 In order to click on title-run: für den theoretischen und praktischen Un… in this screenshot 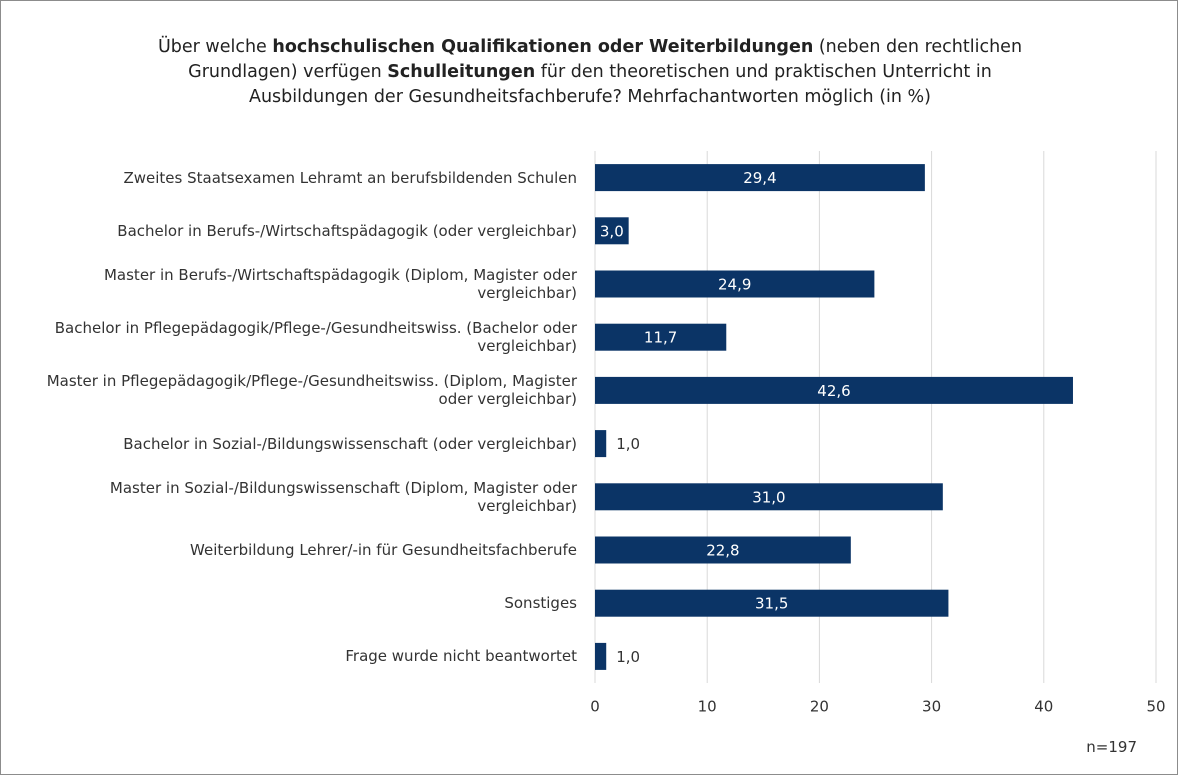, I will do `click(620, 84)`.